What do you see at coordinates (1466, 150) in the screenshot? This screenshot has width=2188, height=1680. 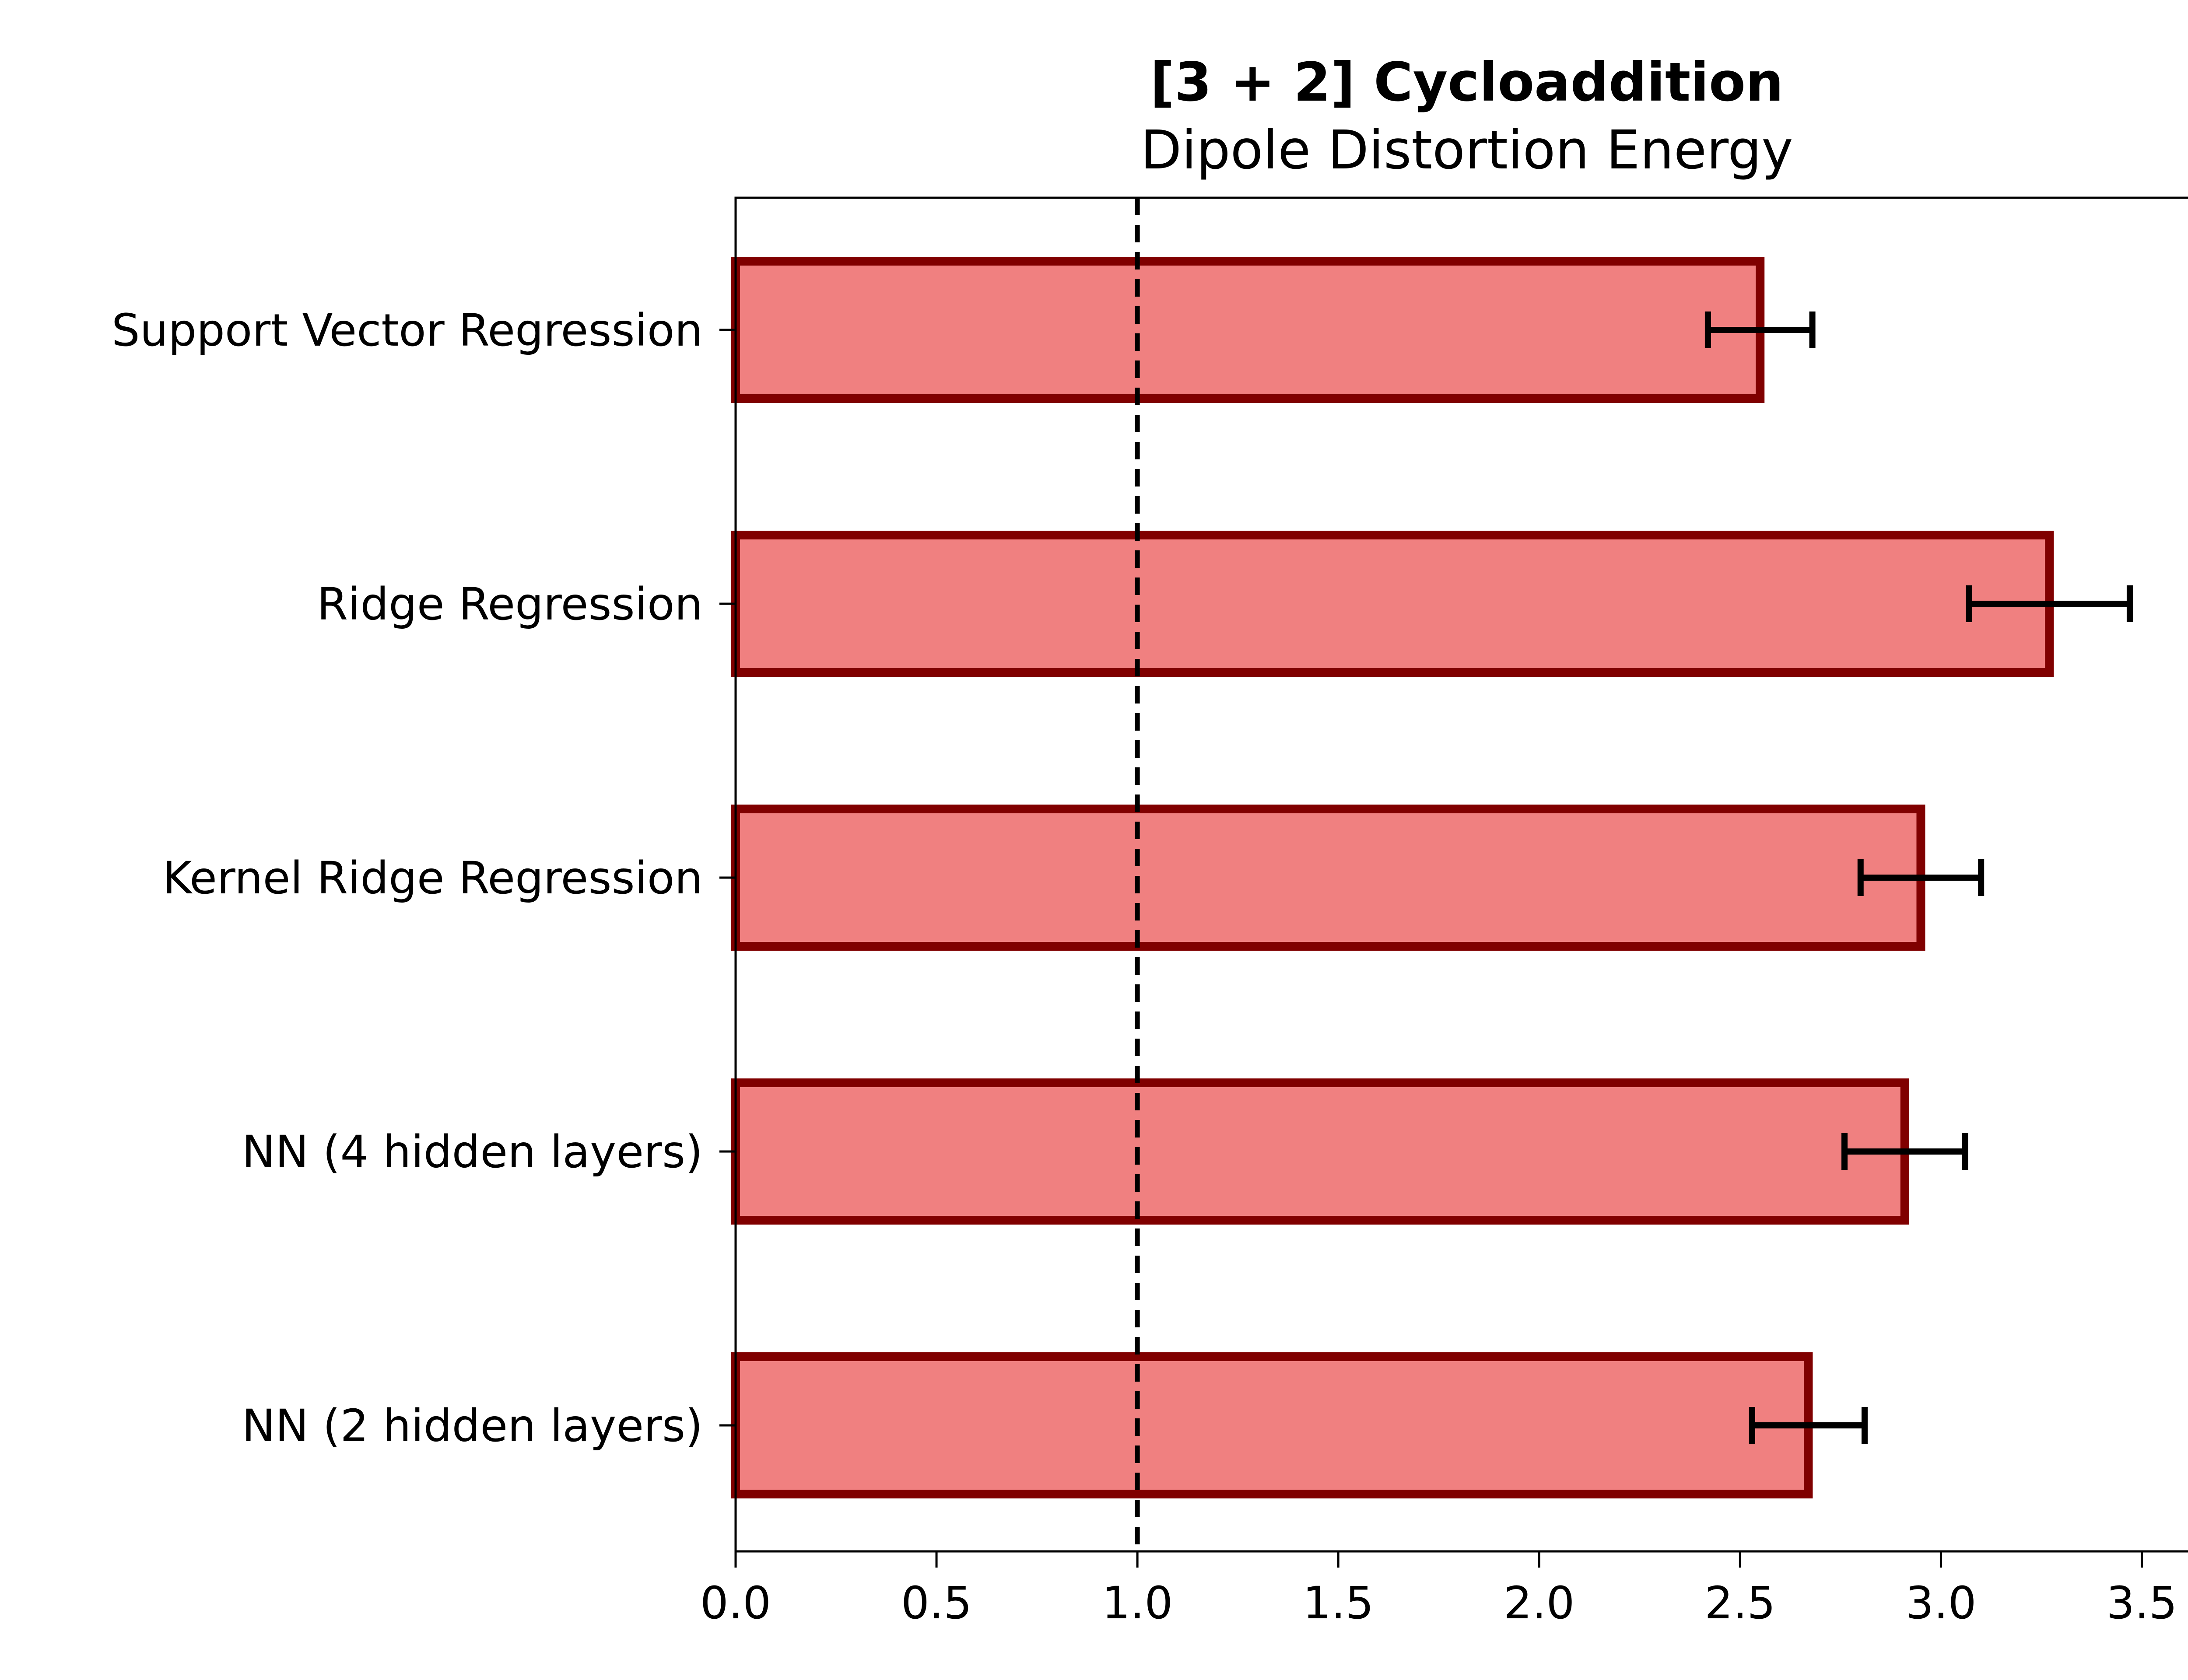 I see `chart-subtitle: Dipole Distortion Energy` at bounding box center [1466, 150].